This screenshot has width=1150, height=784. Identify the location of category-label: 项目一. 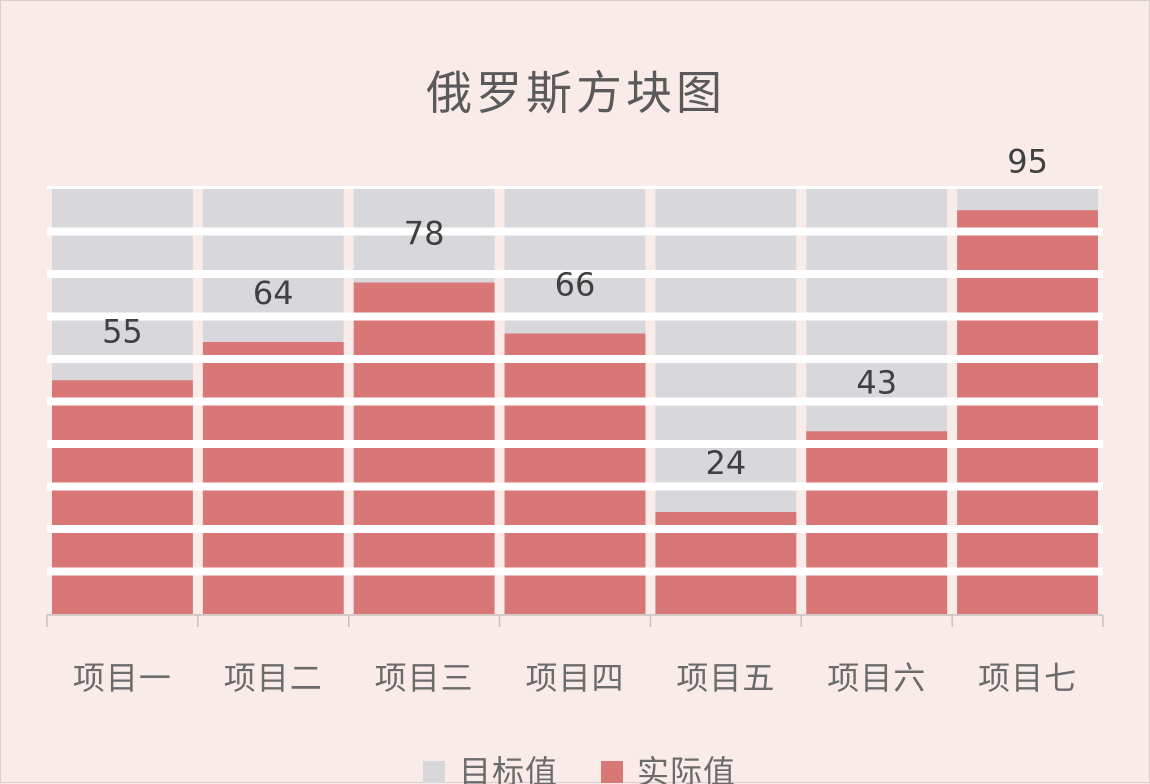
(122, 678).